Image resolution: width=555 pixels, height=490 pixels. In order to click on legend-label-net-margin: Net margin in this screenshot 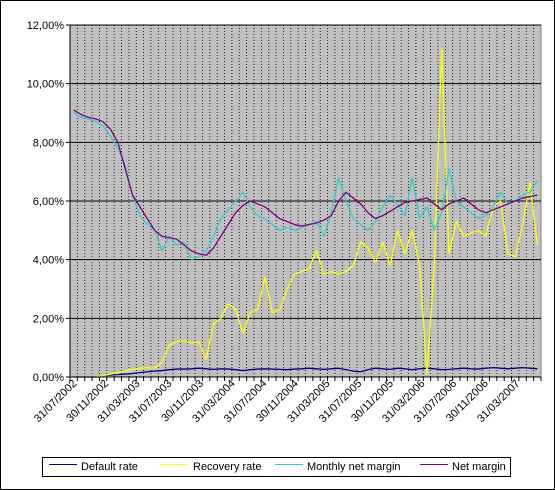, I will do `click(479, 467)`.